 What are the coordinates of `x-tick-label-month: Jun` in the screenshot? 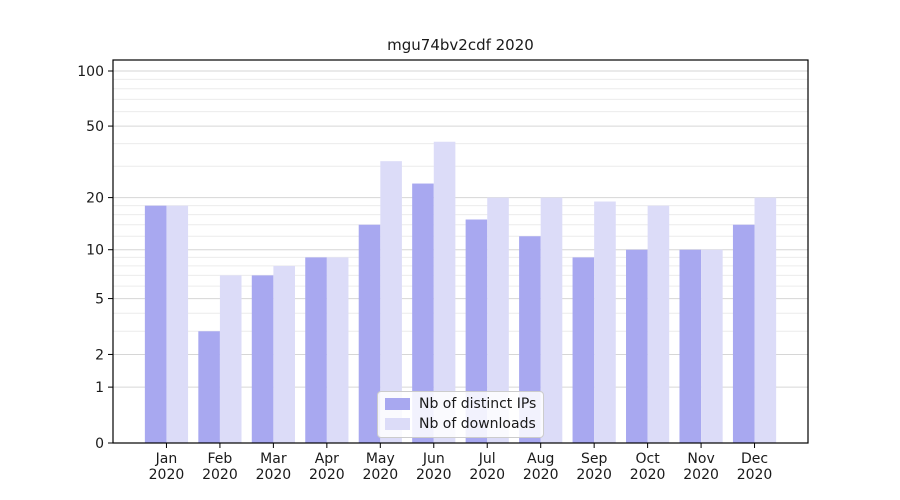 It's located at (433, 459).